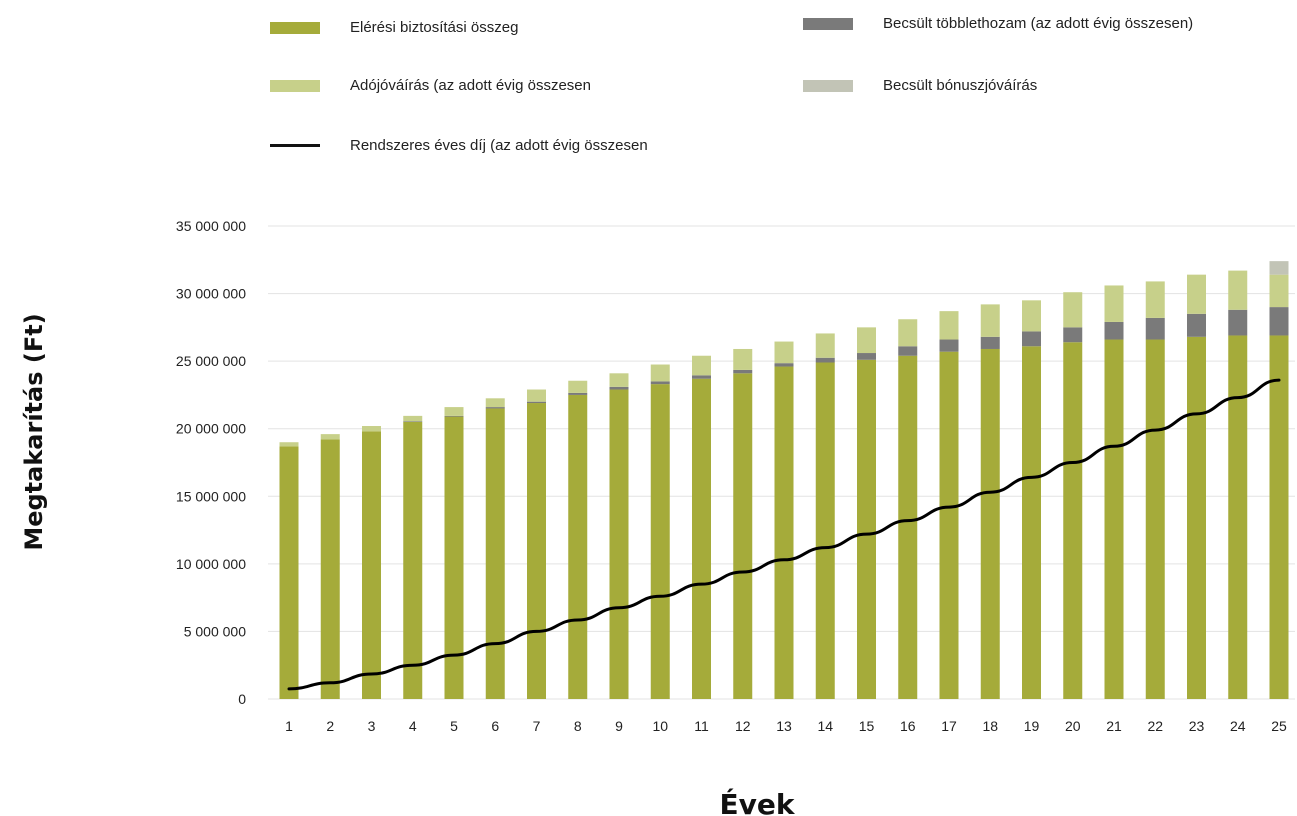 The height and width of the screenshot is (816, 1297). Describe the element at coordinates (578, 726) in the screenshot. I see `x-tick-label: 8` at that location.